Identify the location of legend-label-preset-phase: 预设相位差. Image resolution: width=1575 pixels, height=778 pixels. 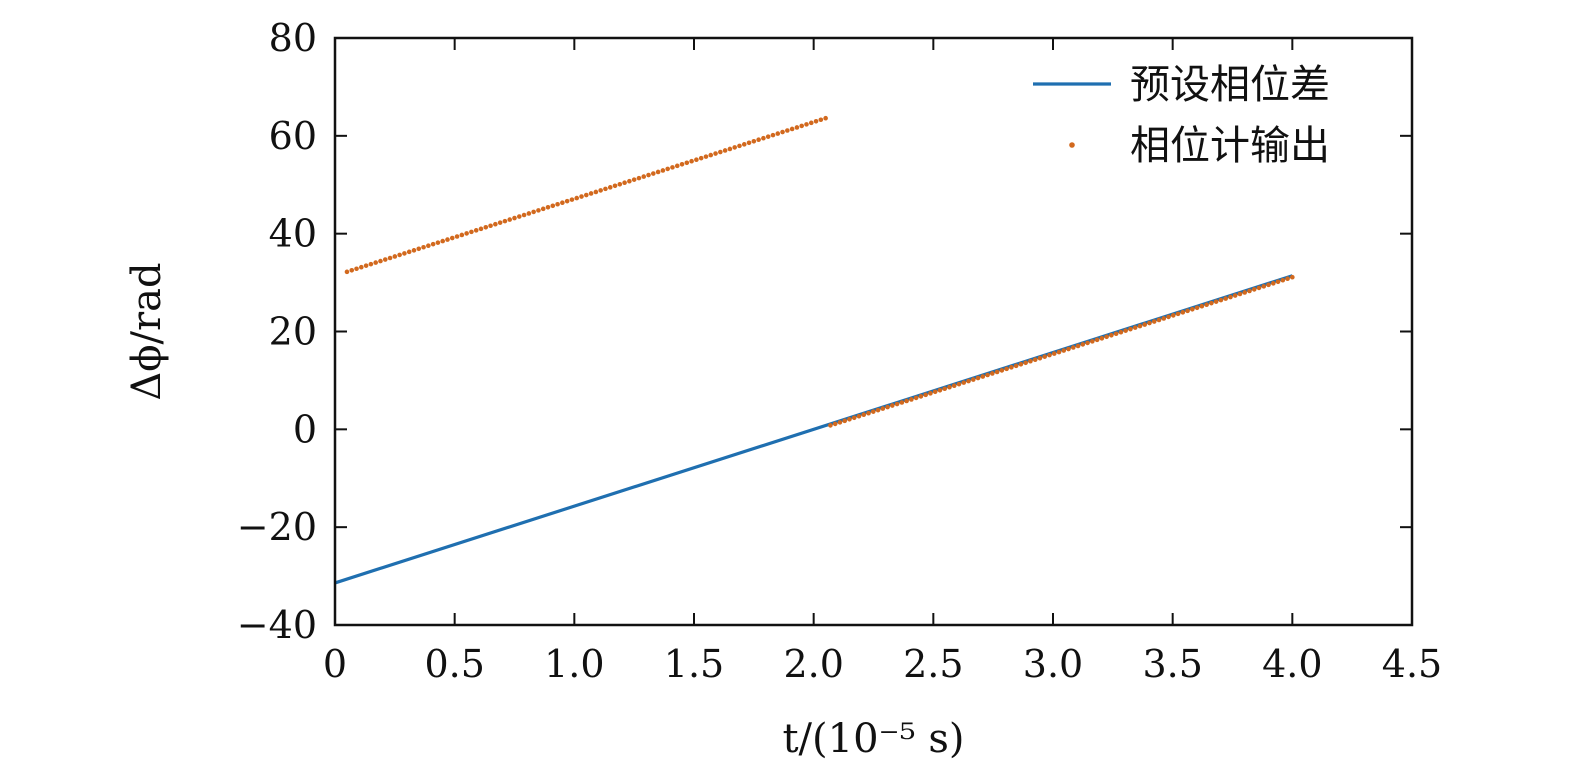
(1230, 85).